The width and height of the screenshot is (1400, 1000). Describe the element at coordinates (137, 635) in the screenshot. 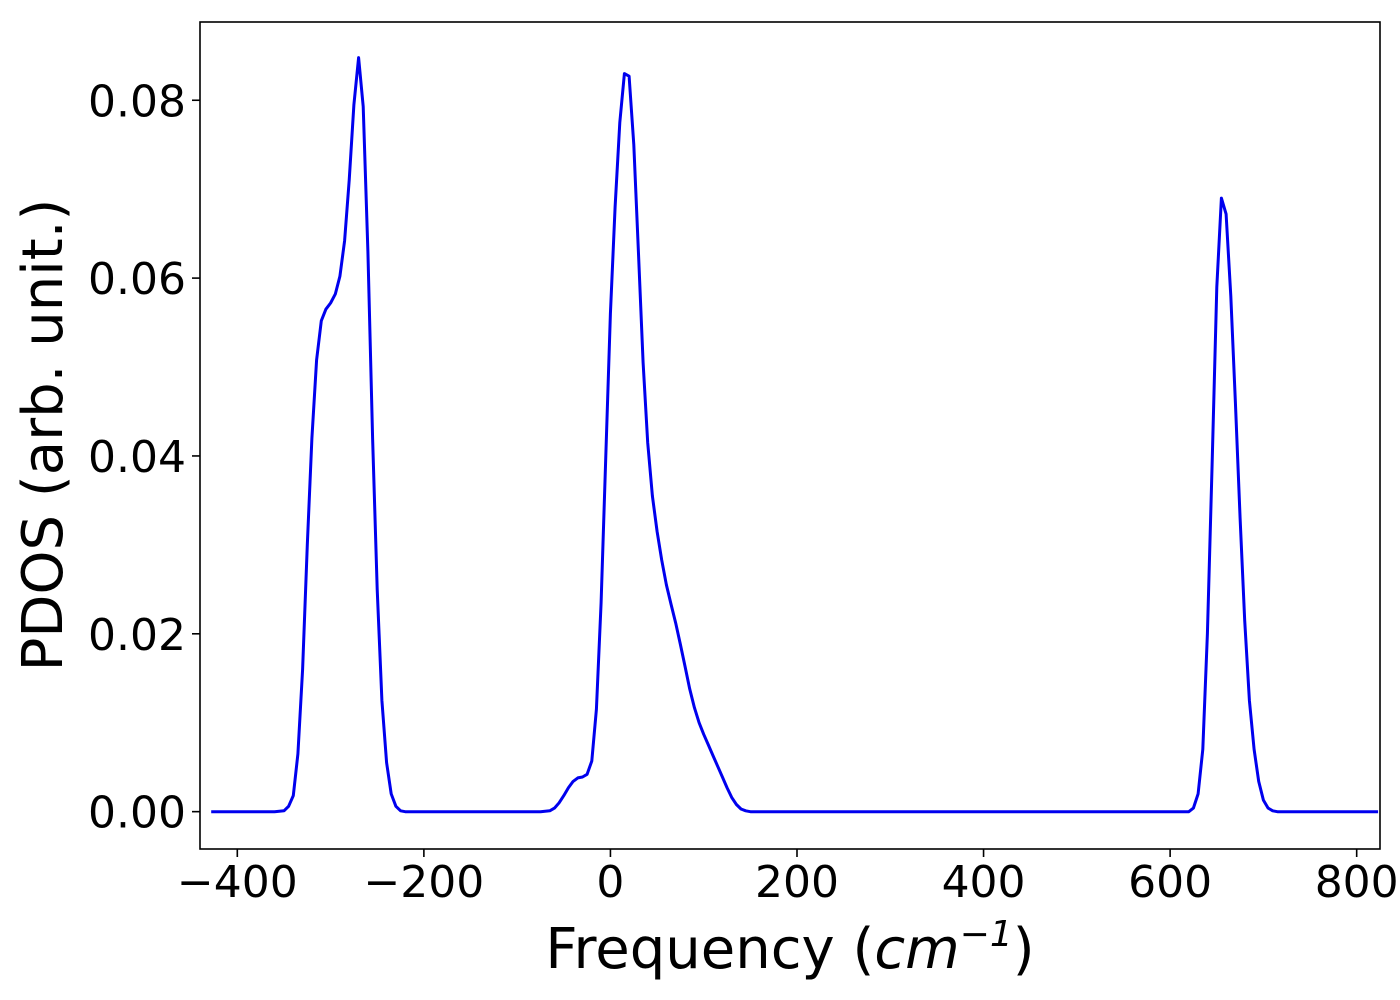

I see `y-tick-label: 0.02` at that location.